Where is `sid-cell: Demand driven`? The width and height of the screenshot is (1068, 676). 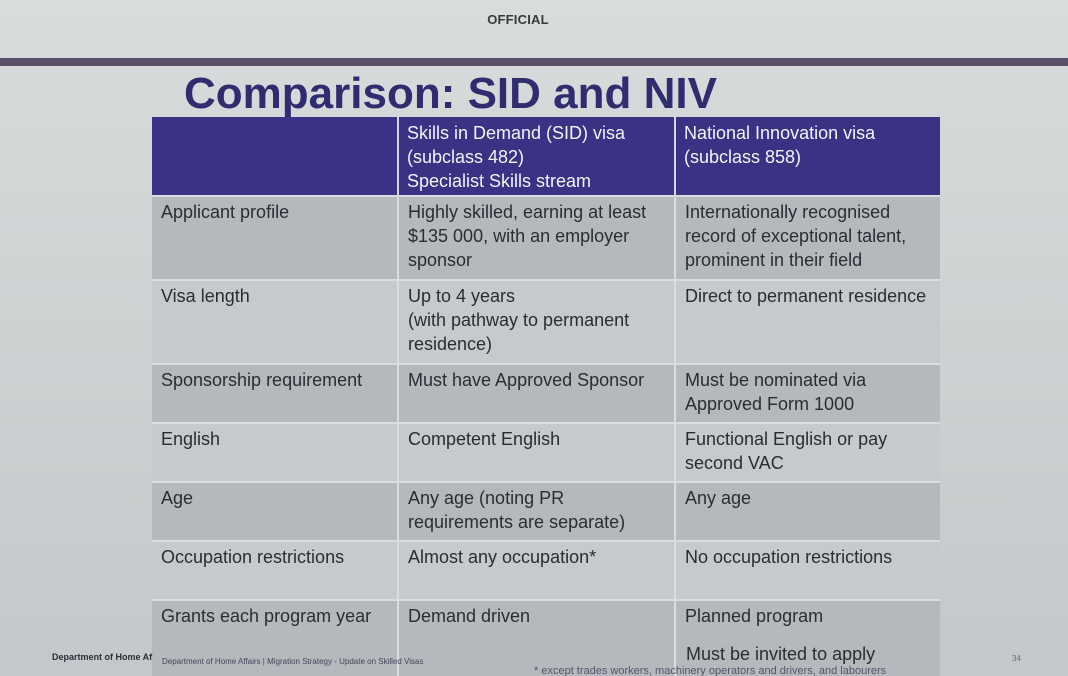
sid-cell: Demand driven is located at coordinates (537, 637).